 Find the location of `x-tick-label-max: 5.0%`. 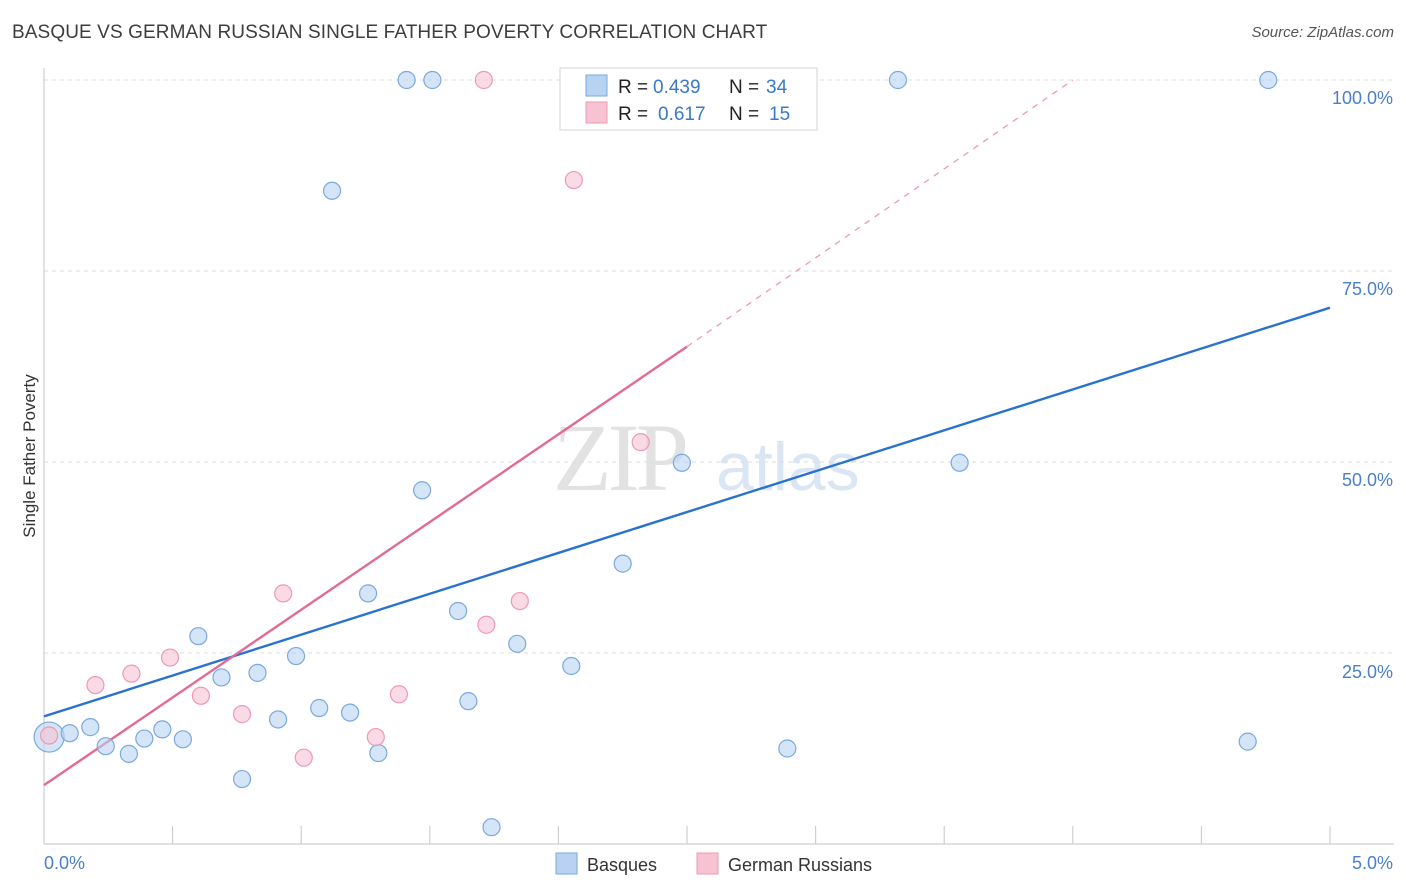

x-tick-label-max: 5.0% is located at coordinates (1372, 863).